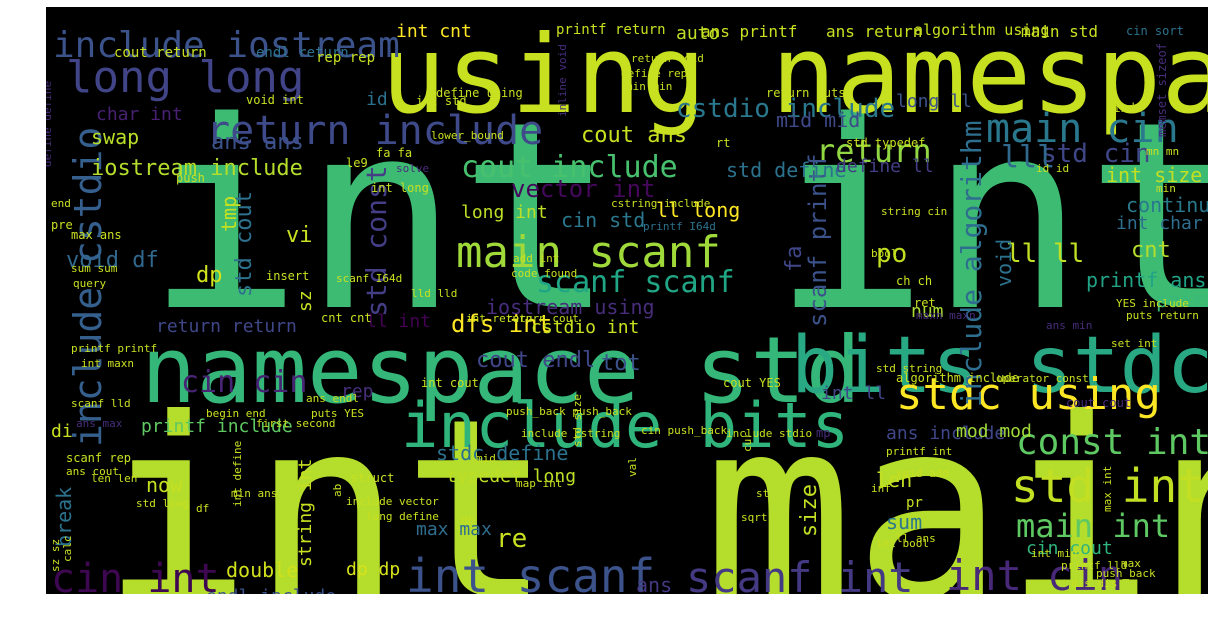 This screenshot has width=1218, height=629. I want to click on cloud-word-92: algorithm using, so click(981, 30).